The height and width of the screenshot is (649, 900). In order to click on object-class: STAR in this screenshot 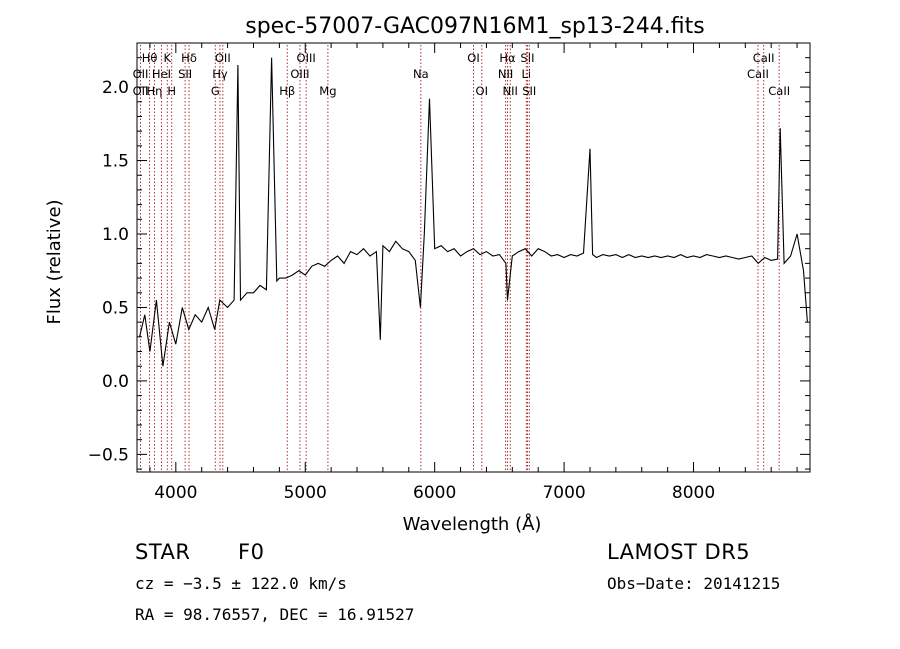, I will do `click(163, 552)`.